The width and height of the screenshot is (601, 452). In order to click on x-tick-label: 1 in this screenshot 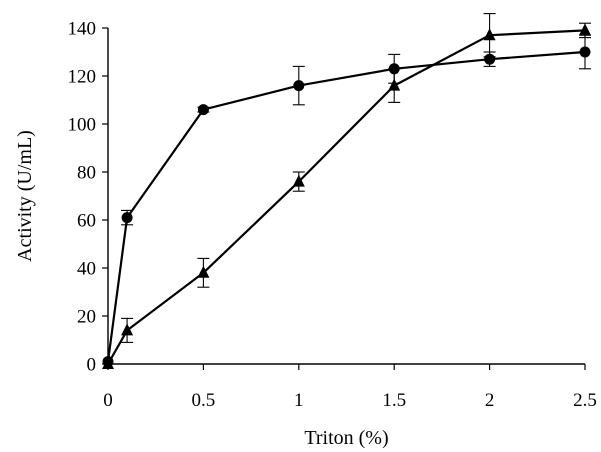, I will do `click(299, 400)`.